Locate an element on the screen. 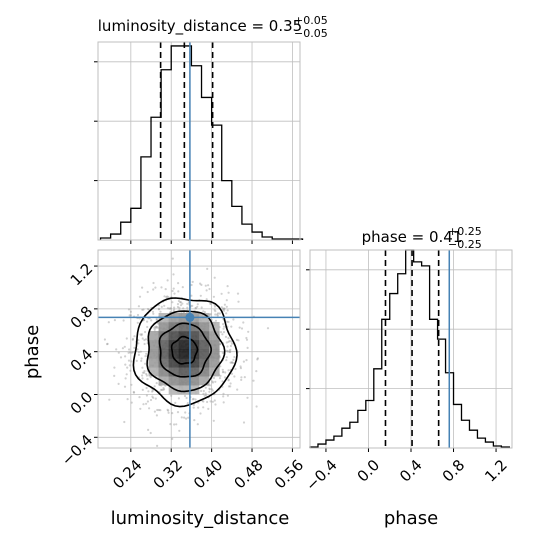 This screenshot has height=550, width=550. title-main: luminosity_distance = 0.35 is located at coordinates (200, 26).